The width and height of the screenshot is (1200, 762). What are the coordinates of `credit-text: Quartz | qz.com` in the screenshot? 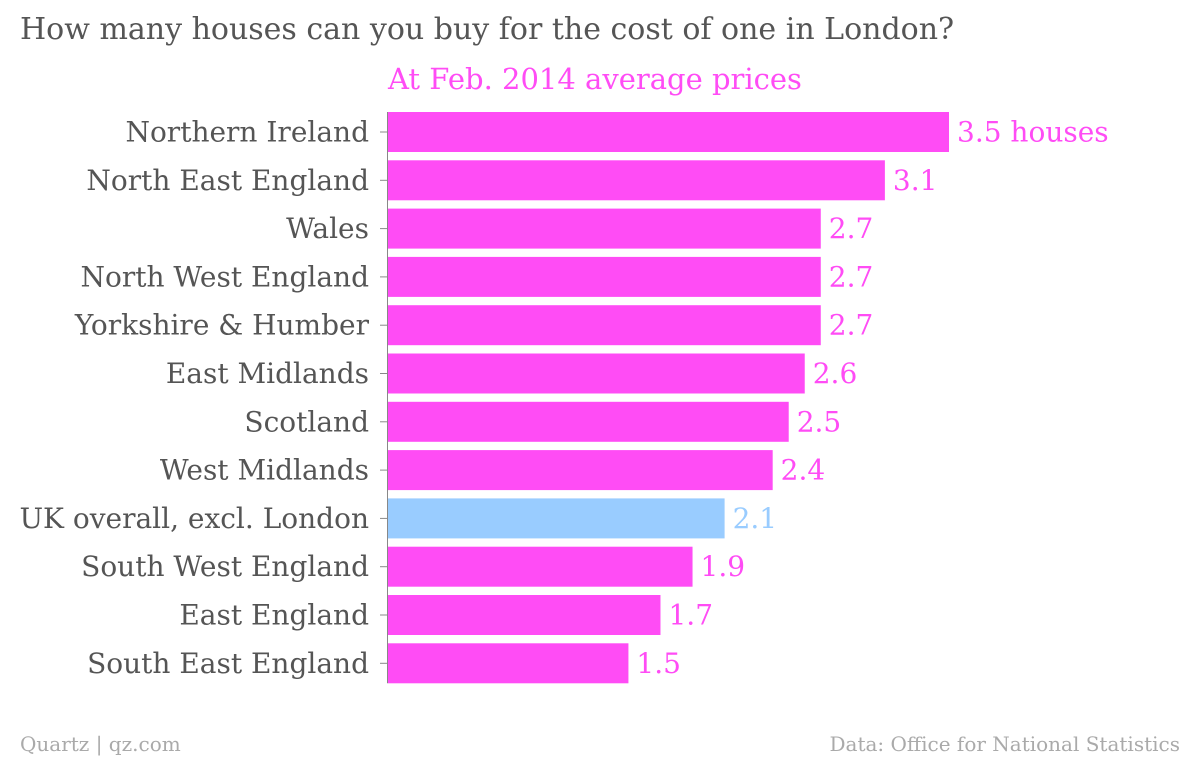 It's located at (100, 744).